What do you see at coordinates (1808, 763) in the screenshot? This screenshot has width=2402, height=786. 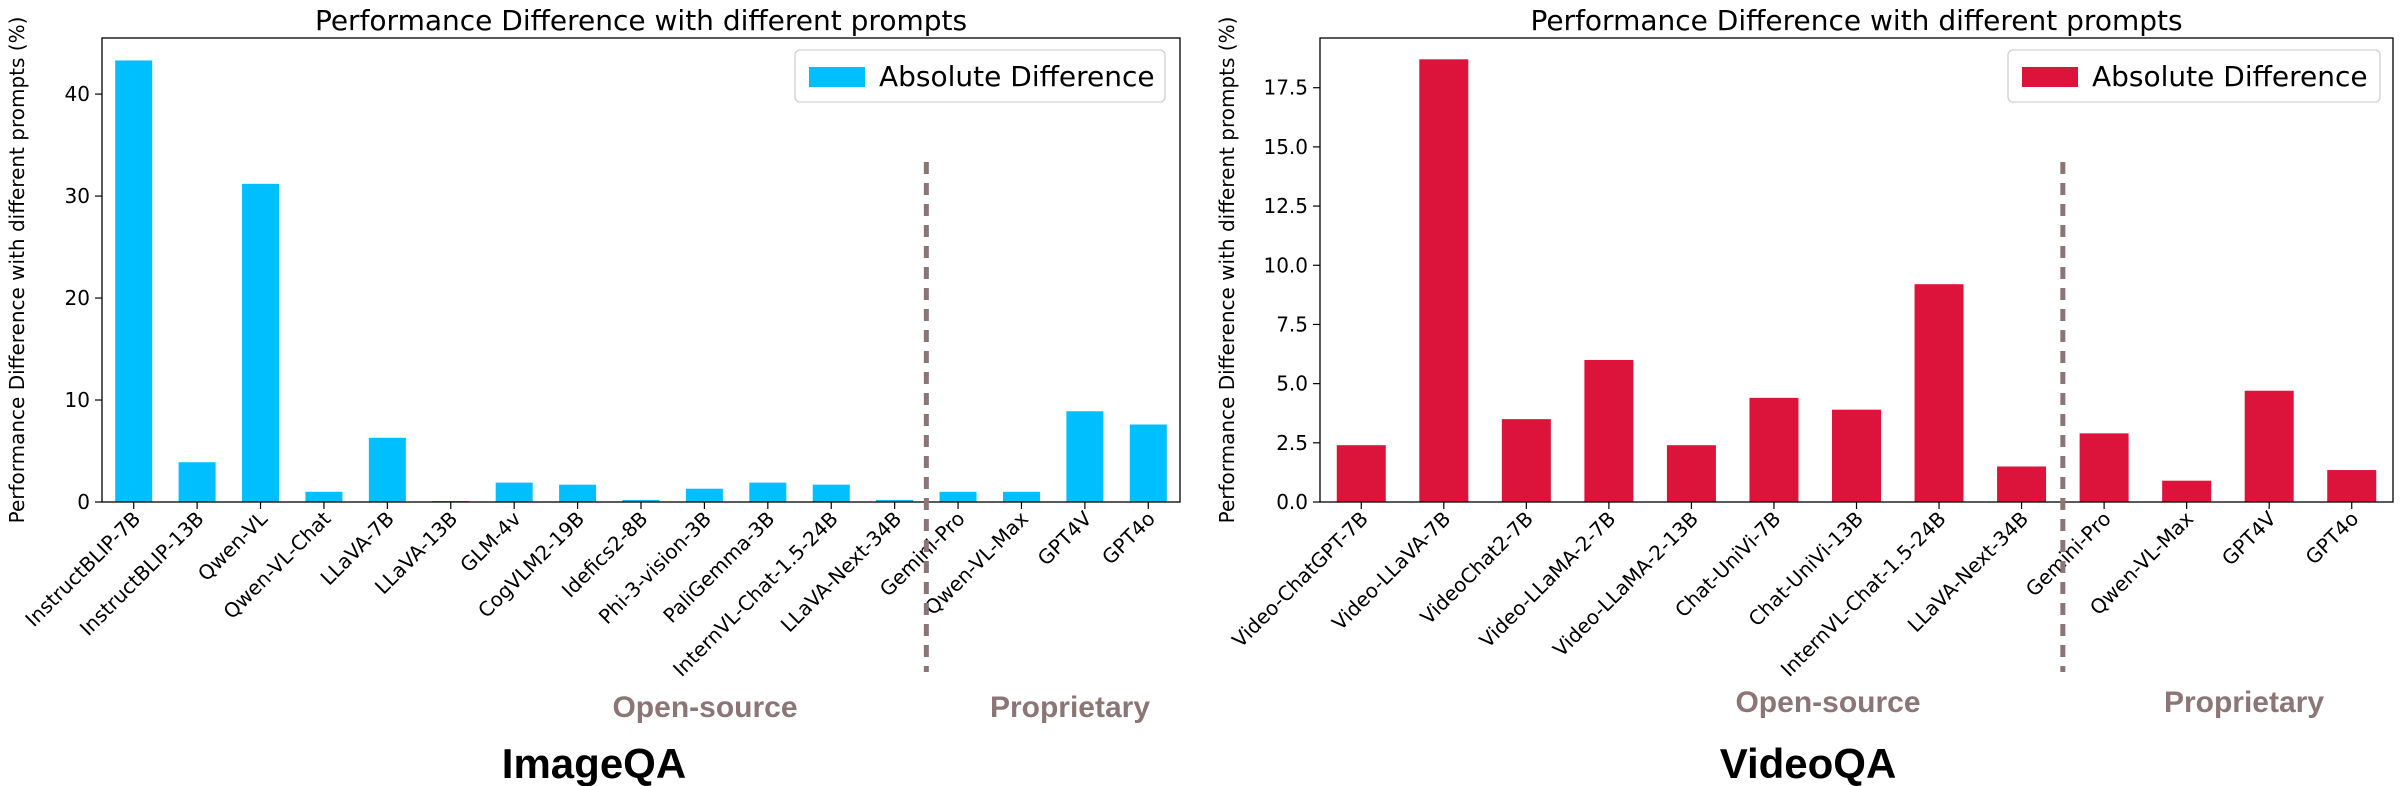 I see `panel-label: VideoQA` at bounding box center [1808, 763].